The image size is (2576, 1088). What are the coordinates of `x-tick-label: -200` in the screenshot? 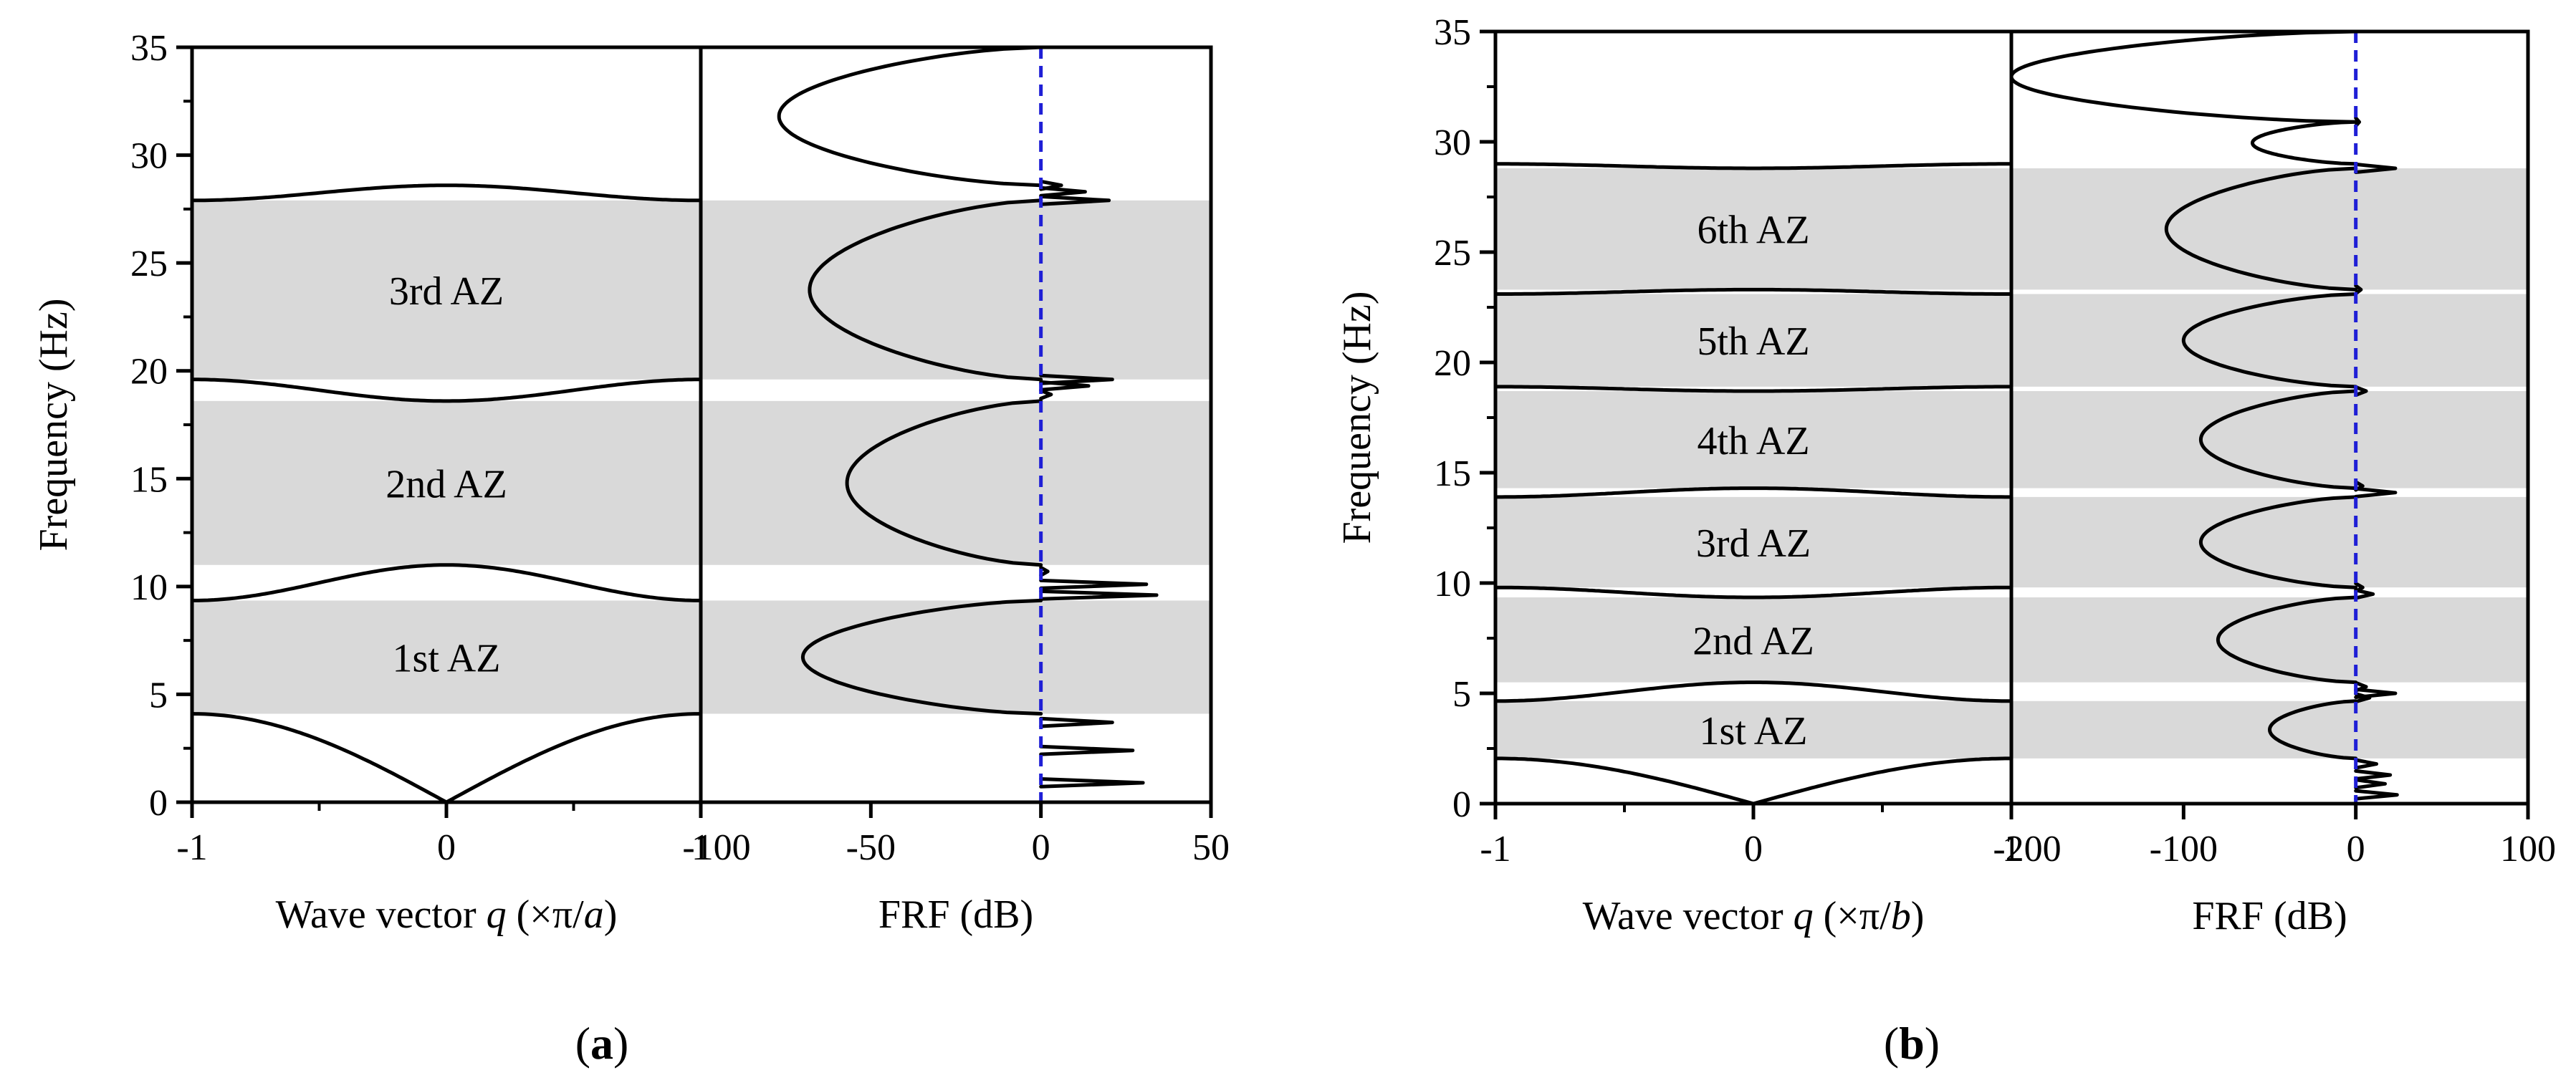 It's located at (2027, 850).